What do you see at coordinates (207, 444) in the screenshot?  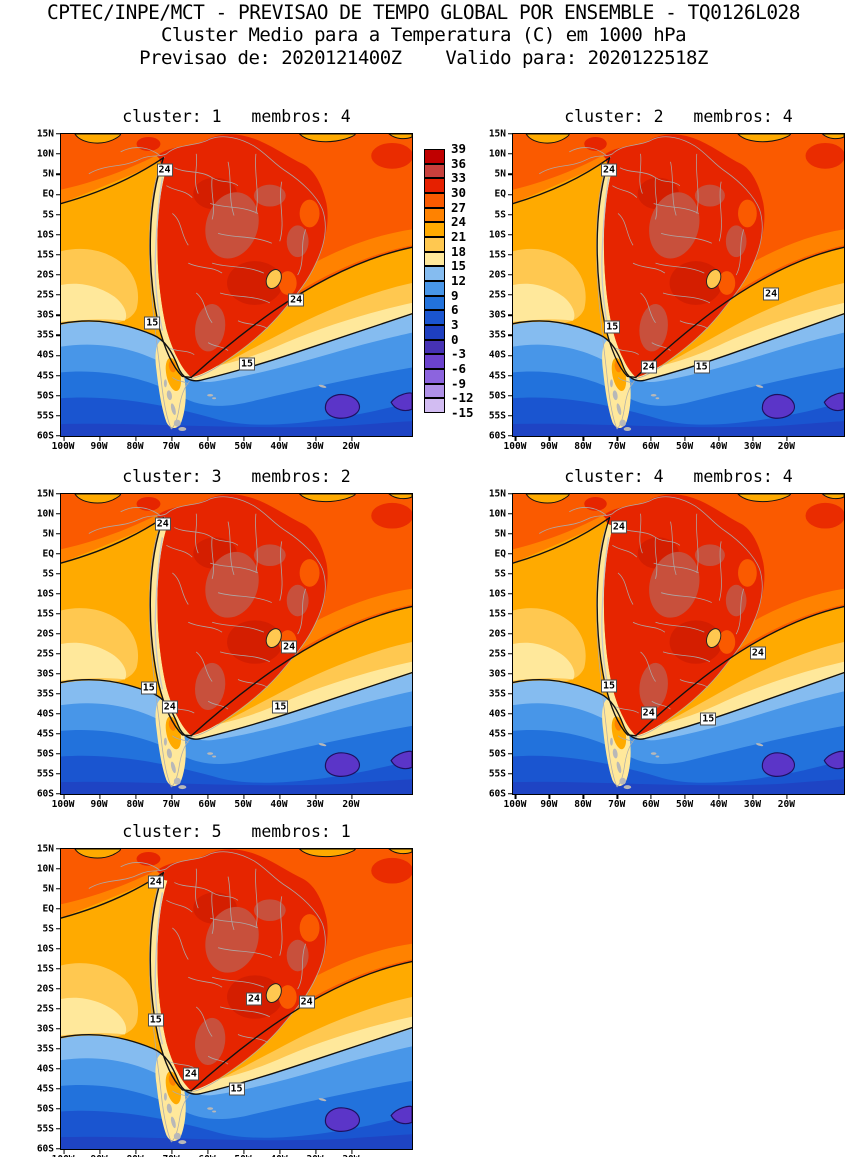 I see `lon-tick-label: 60W` at bounding box center [207, 444].